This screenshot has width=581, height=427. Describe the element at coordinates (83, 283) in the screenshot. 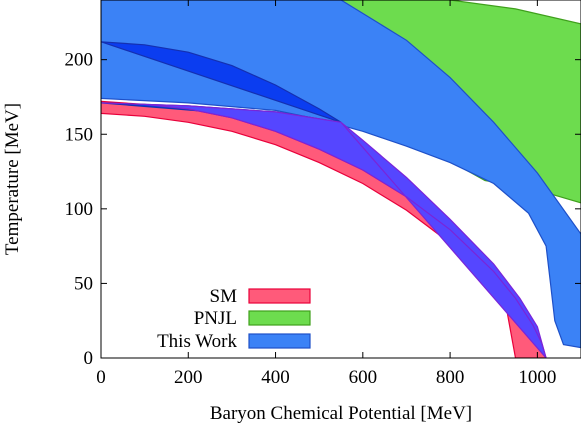

I see `y-tick-label: 50` at that location.